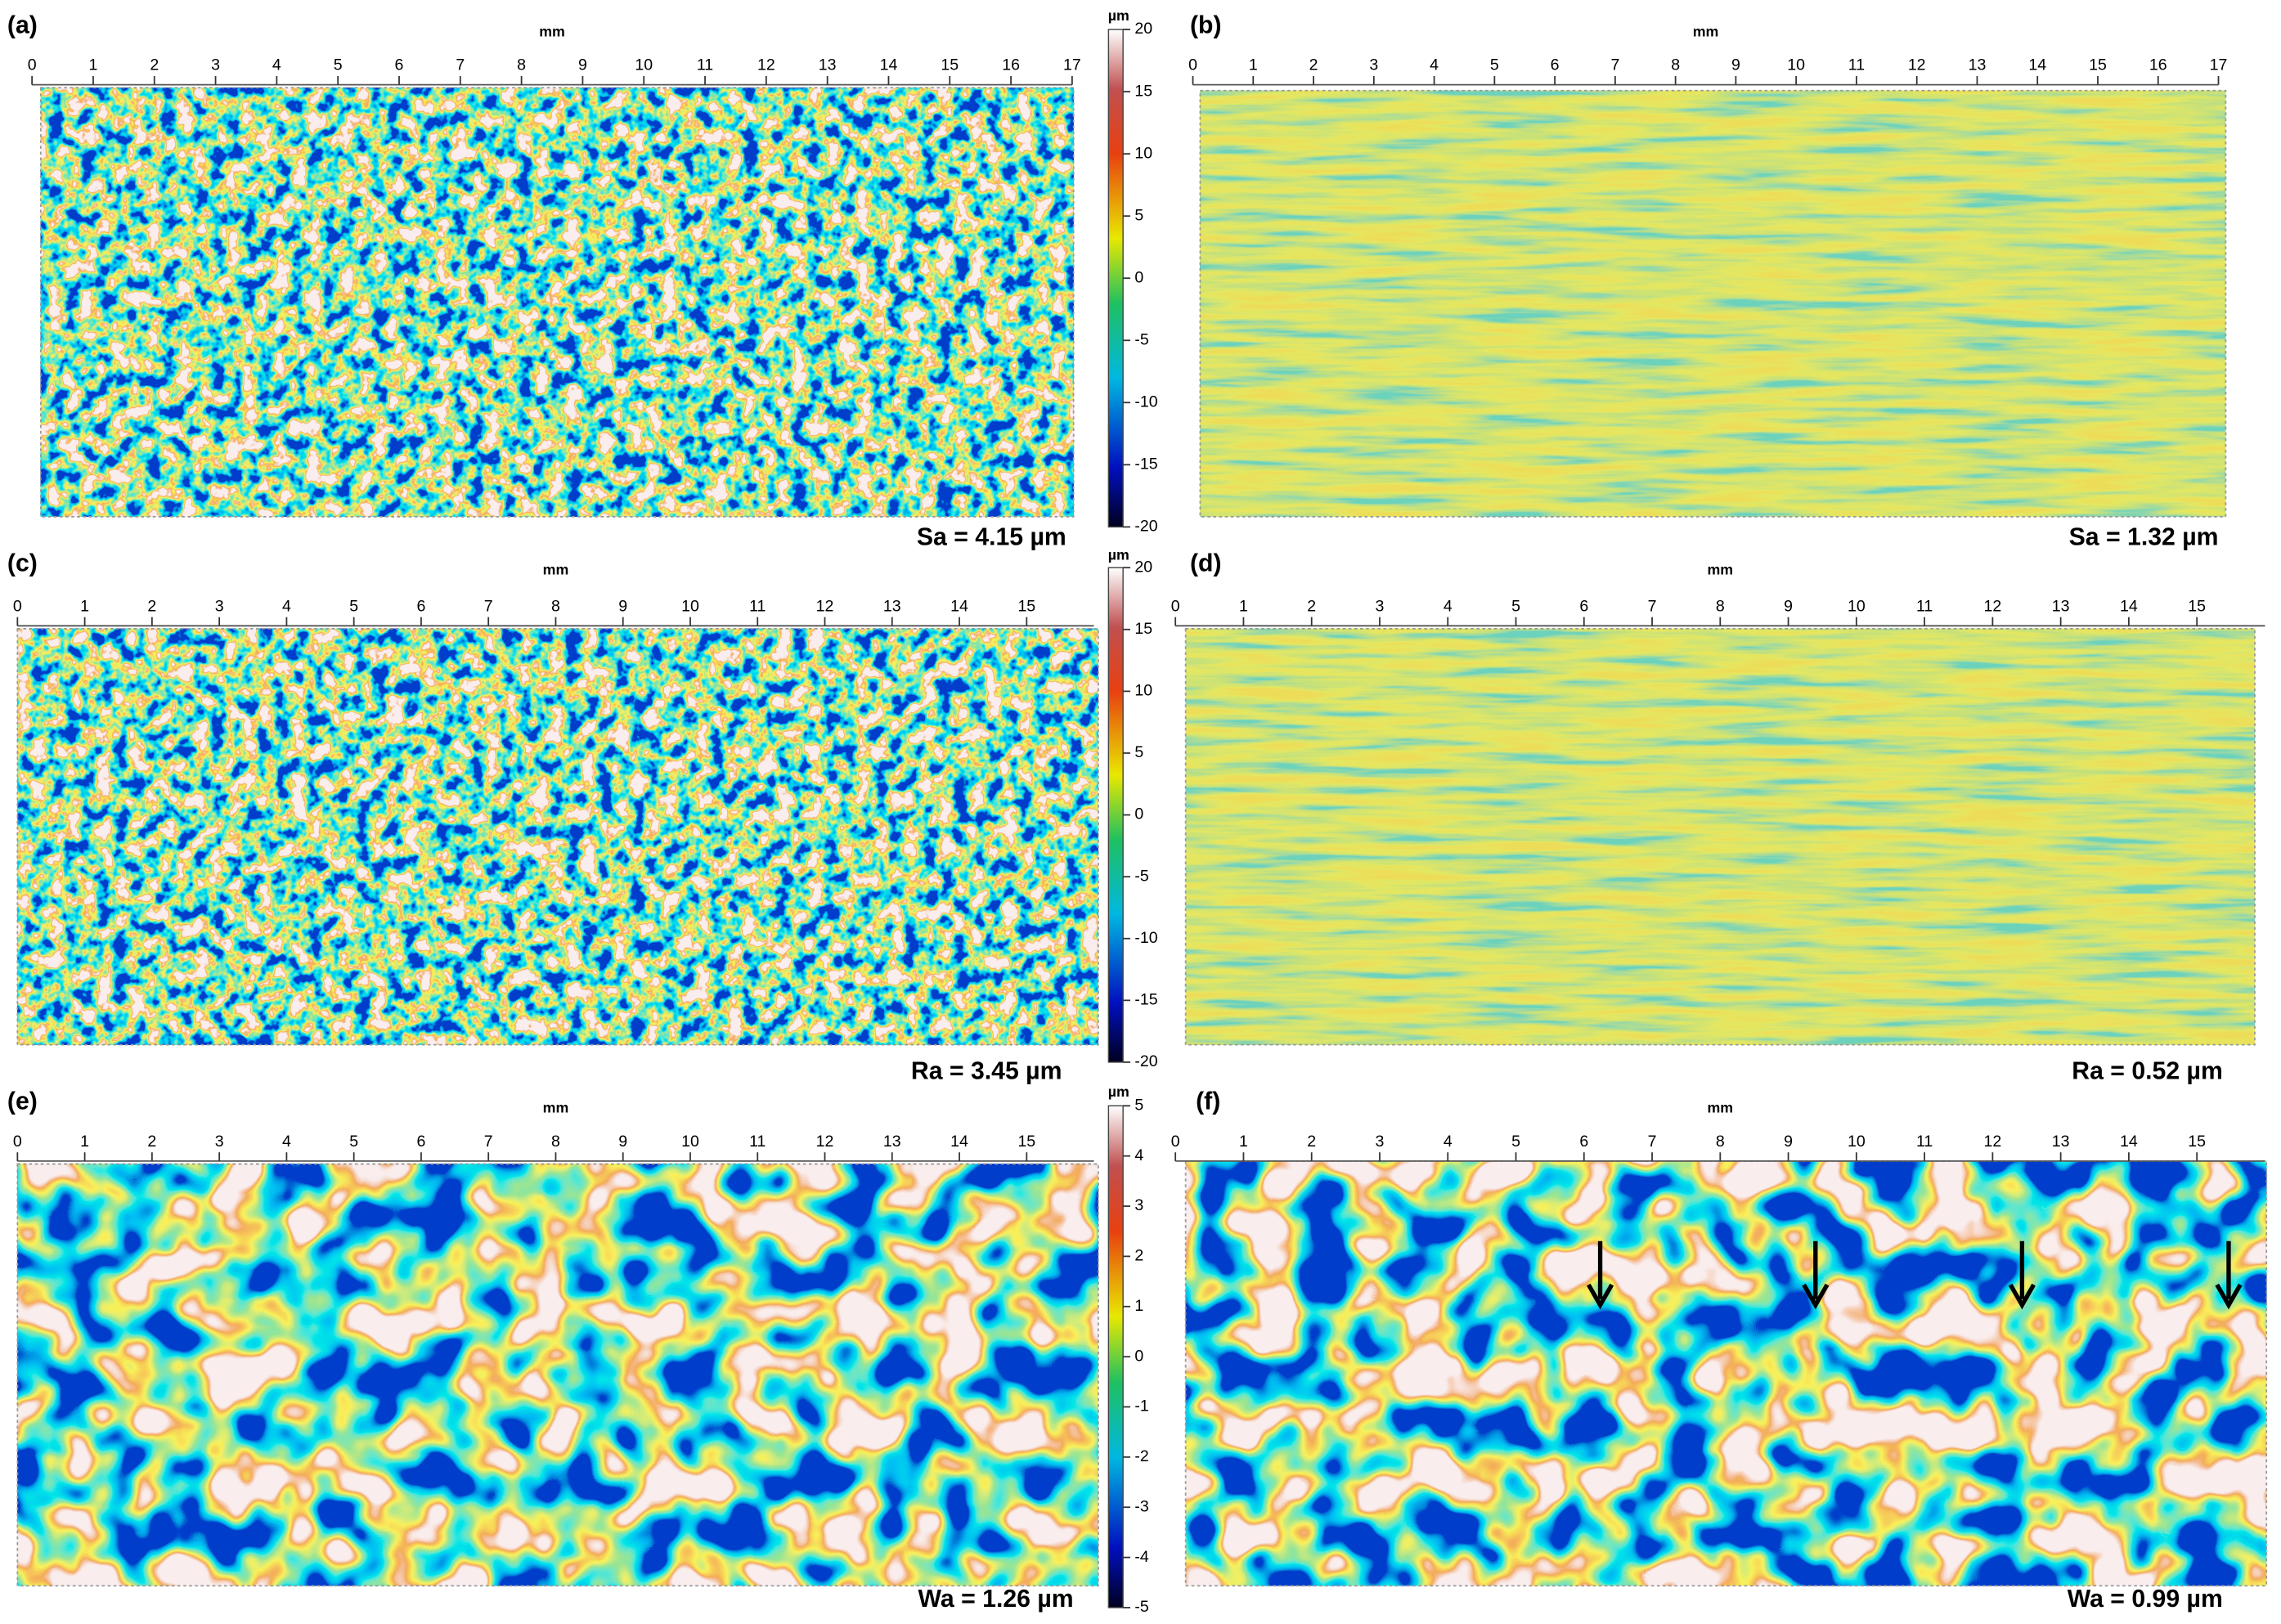 The height and width of the screenshot is (1624, 2281). What do you see at coordinates (1142, 1506) in the screenshot?
I see `colorbar-tick-label: -3` at bounding box center [1142, 1506].